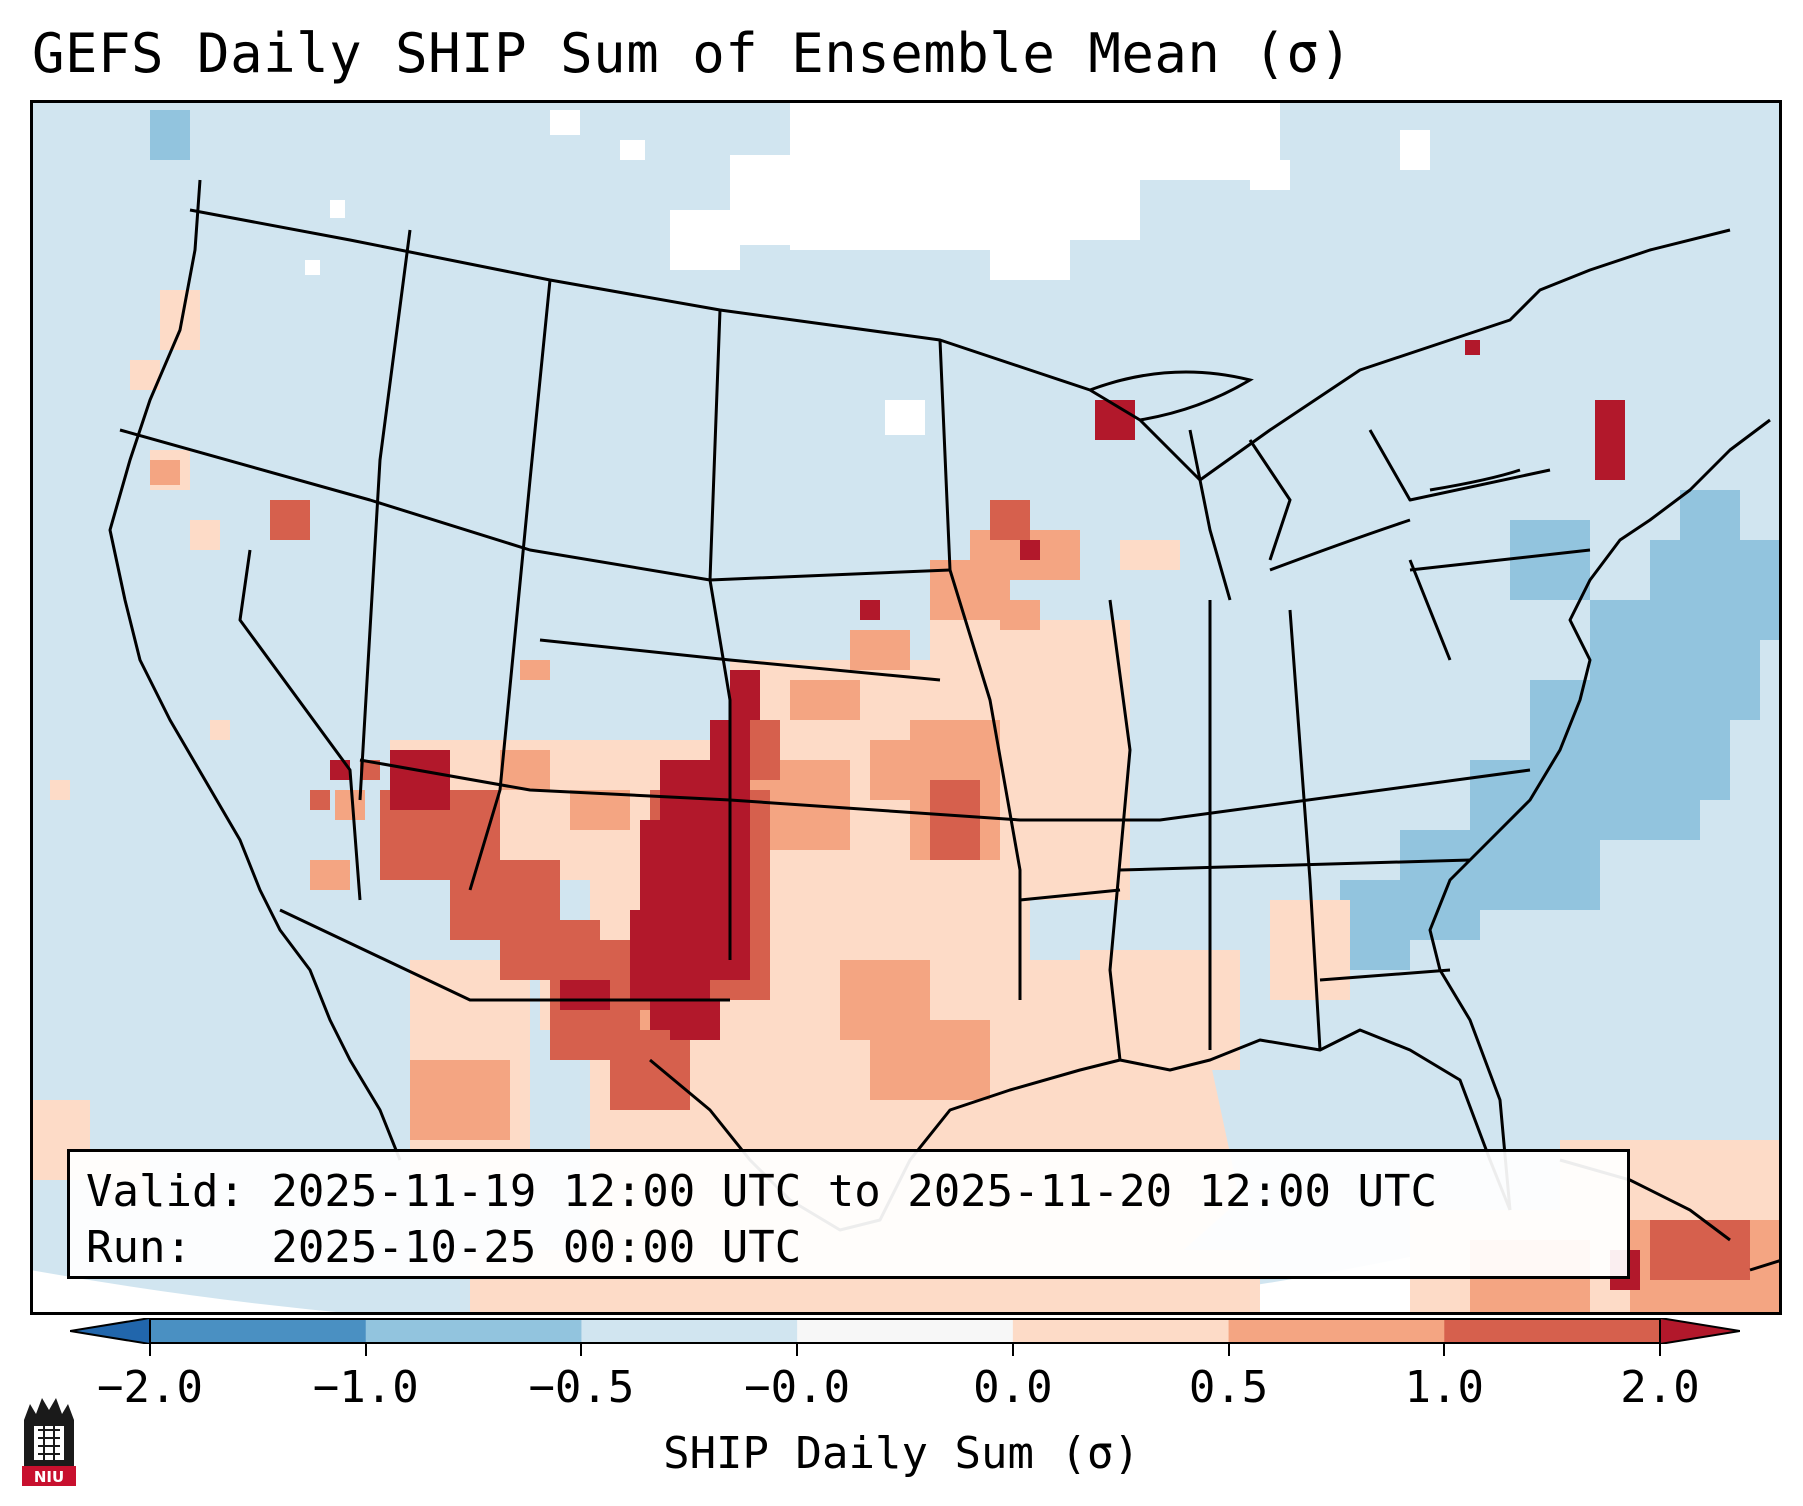 The height and width of the screenshot is (1506, 1803). What do you see at coordinates (150, 1387) in the screenshot?
I see `colorbar-tick-label: −2.0` at bounding box center [150, 1387].